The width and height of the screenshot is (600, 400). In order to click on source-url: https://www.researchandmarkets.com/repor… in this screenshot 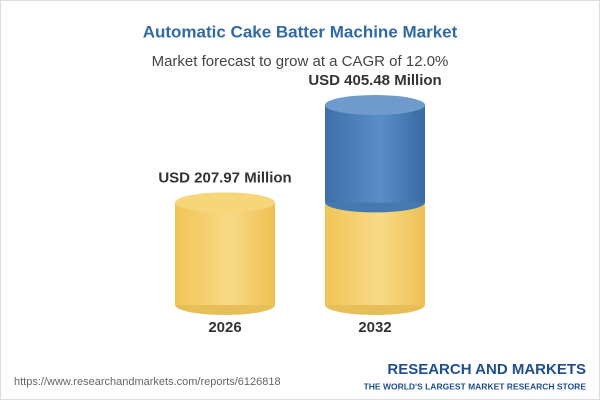, I will do `click(147, 382)`.